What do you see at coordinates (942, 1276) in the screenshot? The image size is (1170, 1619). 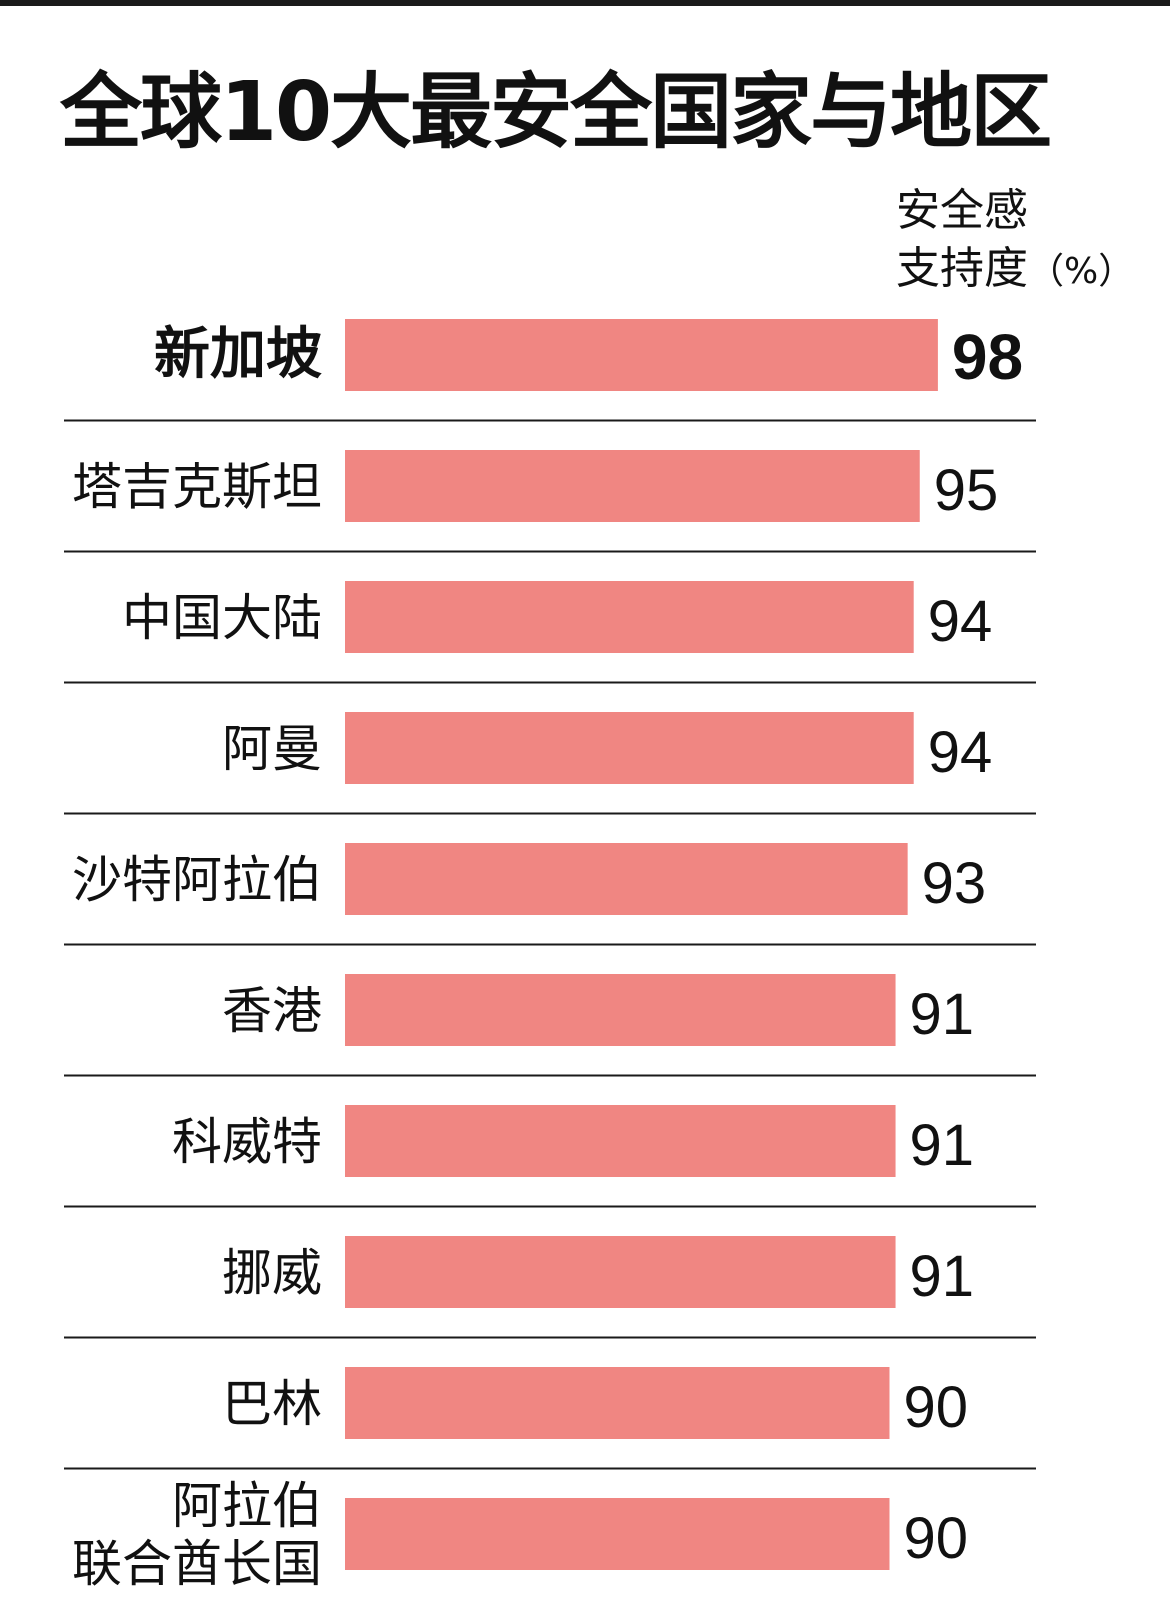 I see `value-label-8: 91` at bounding box center [942, 1276].